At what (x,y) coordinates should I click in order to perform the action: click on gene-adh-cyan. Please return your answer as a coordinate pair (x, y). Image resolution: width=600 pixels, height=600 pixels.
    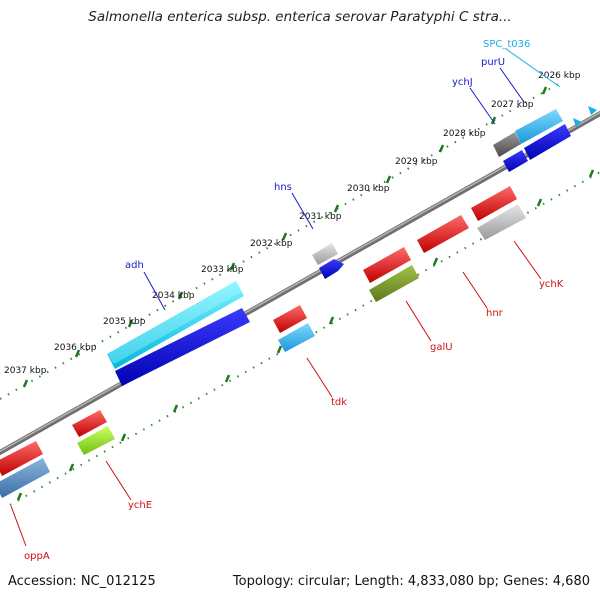
    Looking at the image, I should click on (175, 325).